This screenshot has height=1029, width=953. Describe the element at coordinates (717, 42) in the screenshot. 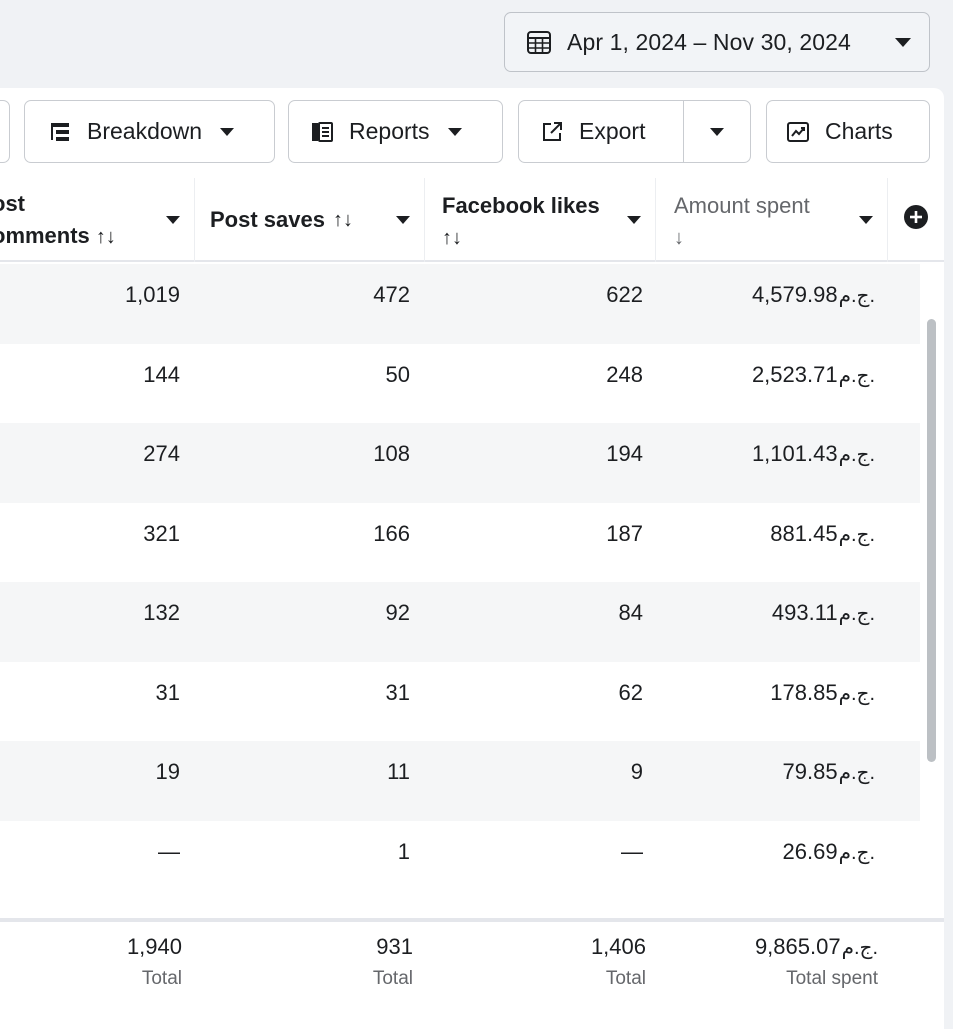

I see `date-range-picker: Apr 1, 2024 – Nov 30, 2024` at that location.